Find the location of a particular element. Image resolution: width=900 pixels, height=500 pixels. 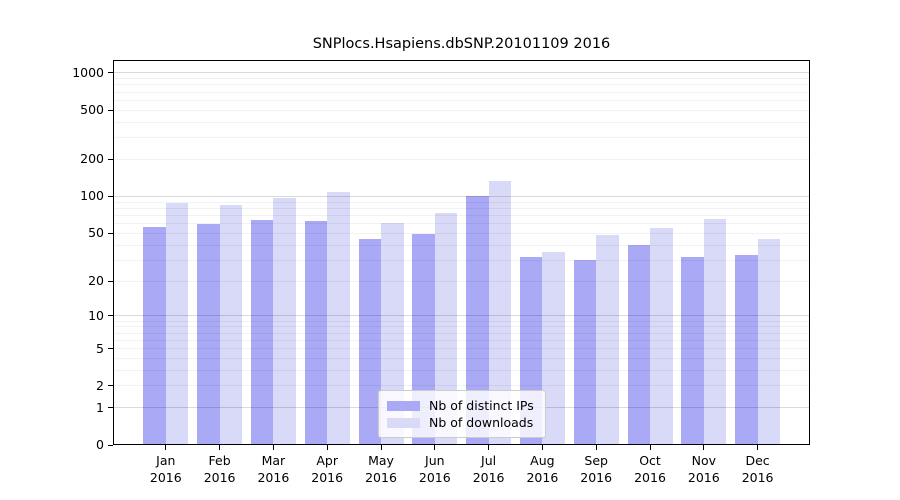

x-axis-tick-label: Apr 2016 is located at coordinates (327, 469).